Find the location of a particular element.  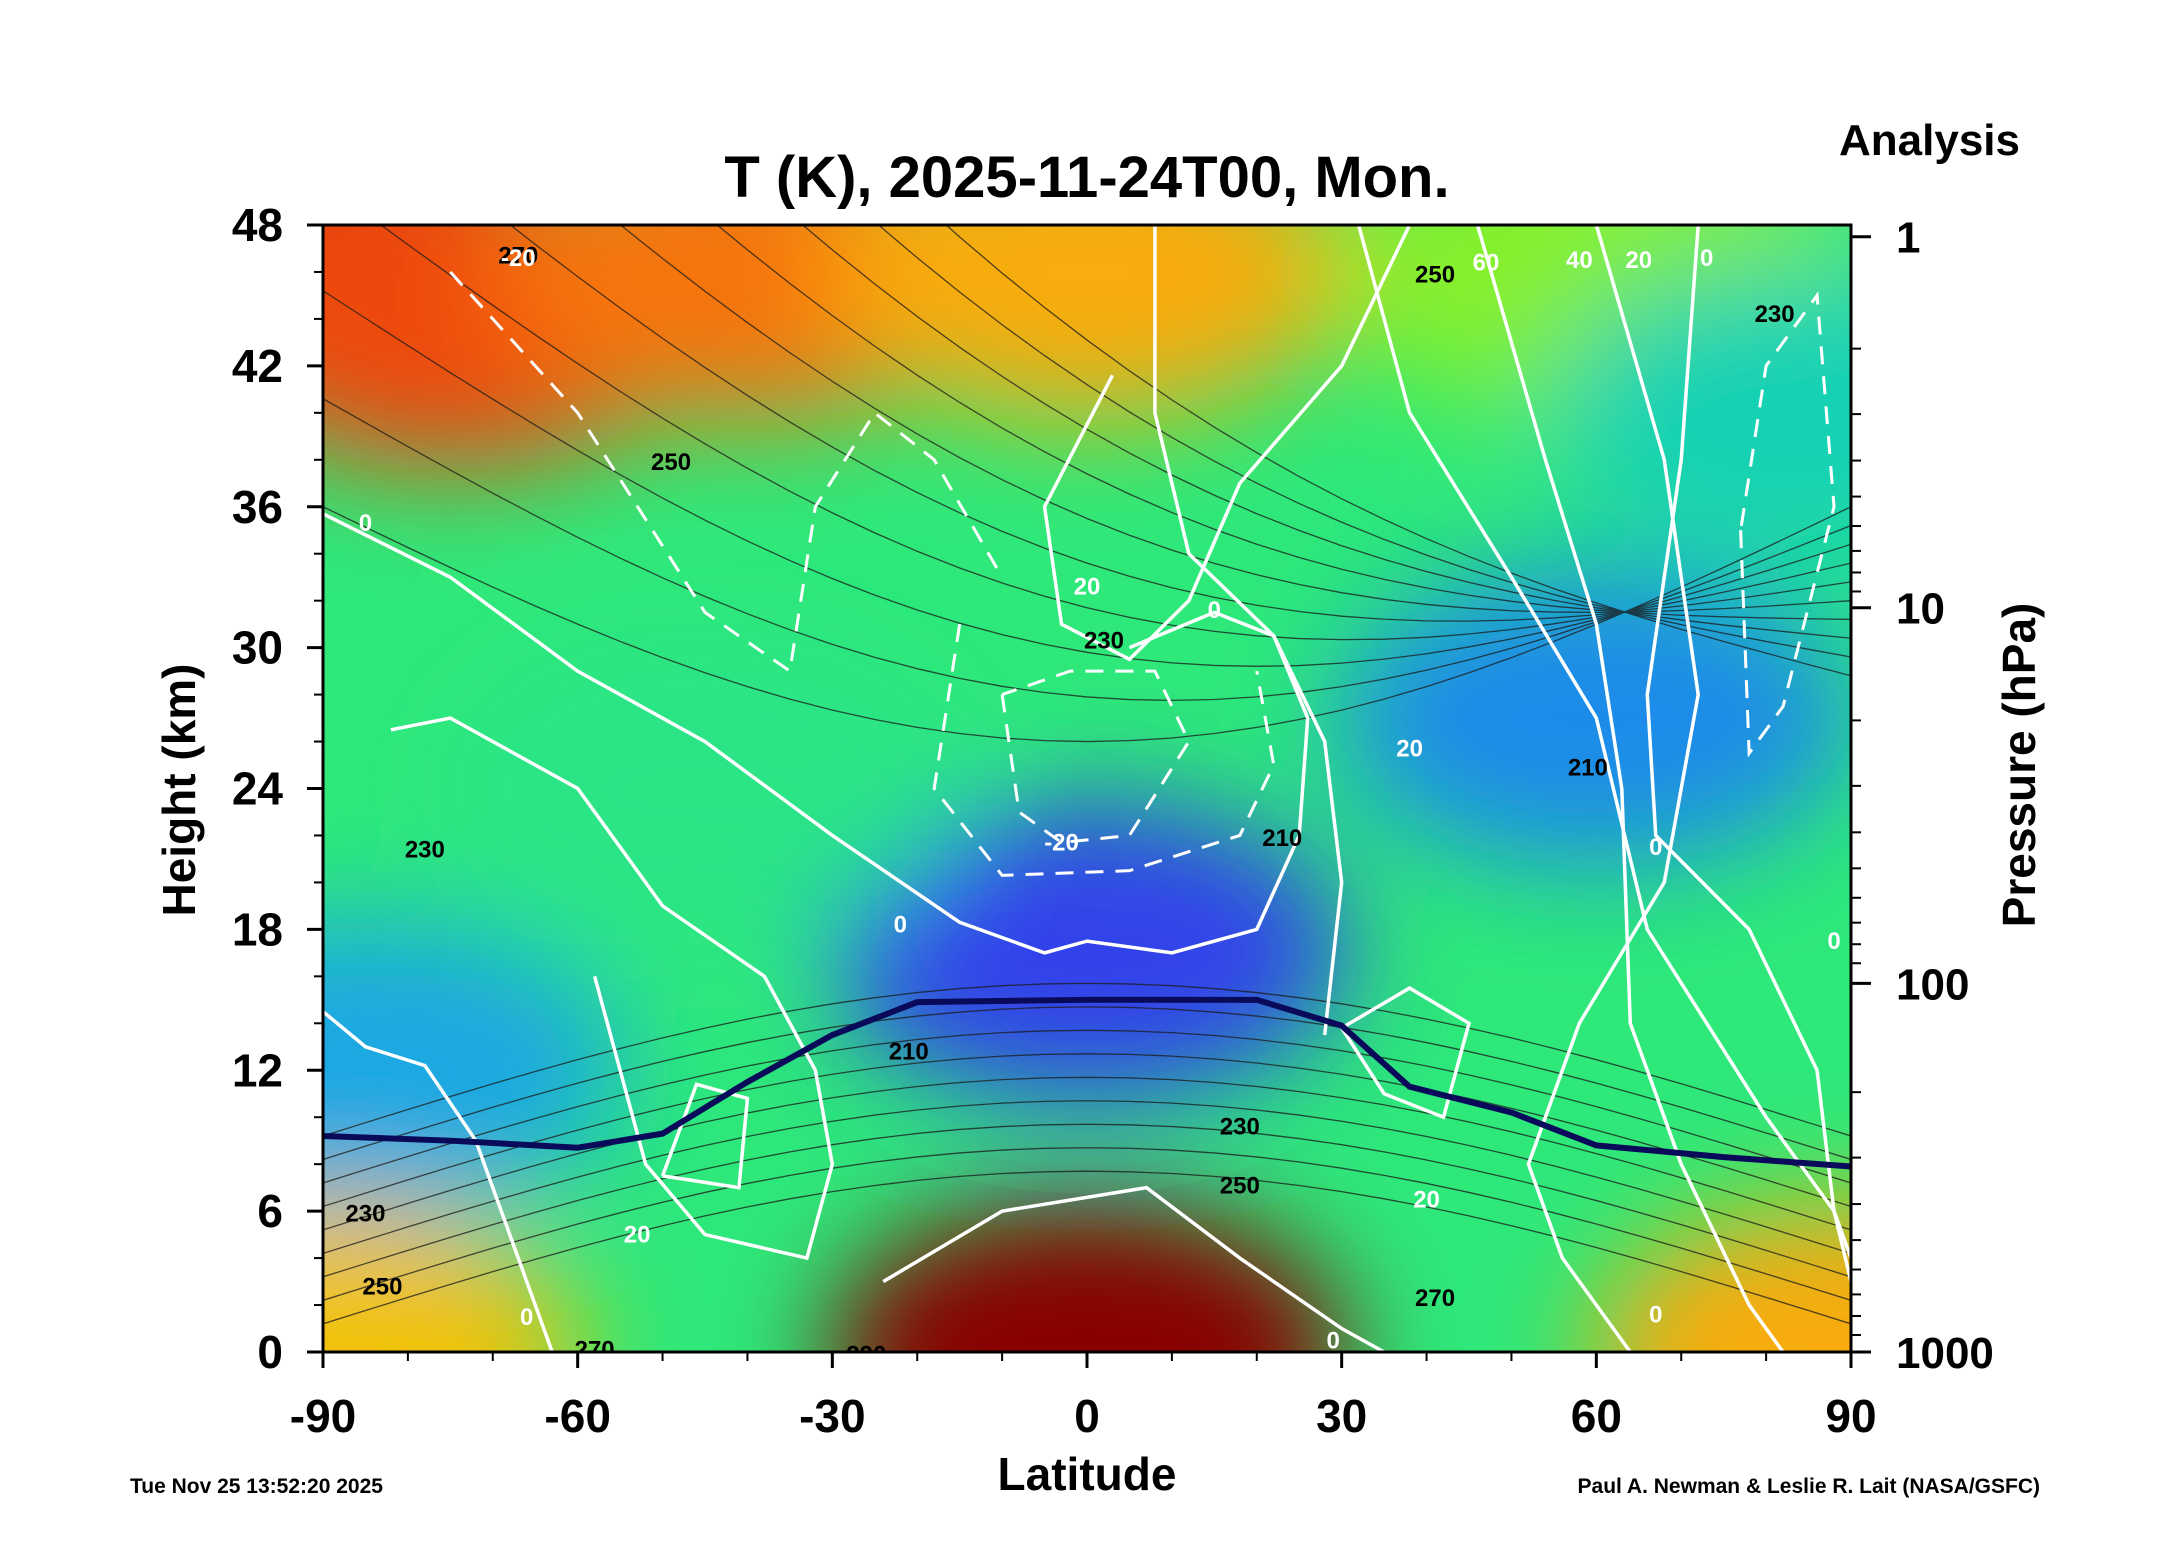

wind-label-2: 20 is located at coordinates (1087, 587).